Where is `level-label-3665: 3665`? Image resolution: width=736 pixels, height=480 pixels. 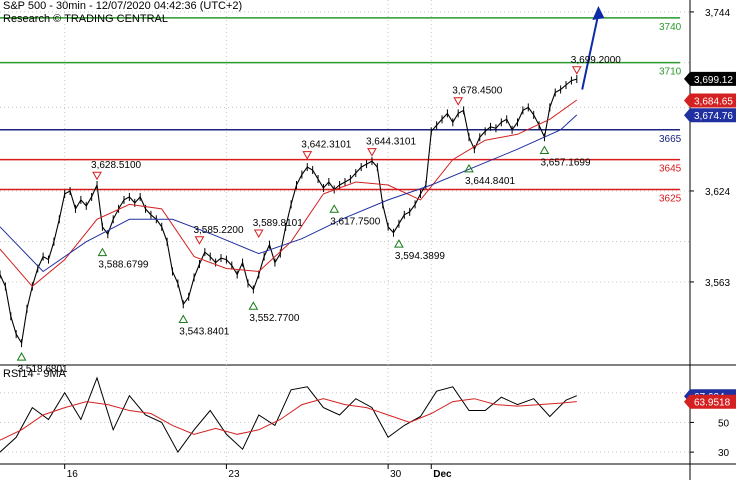
level-label-3665: 3665 is located at coordinates (670, 139).